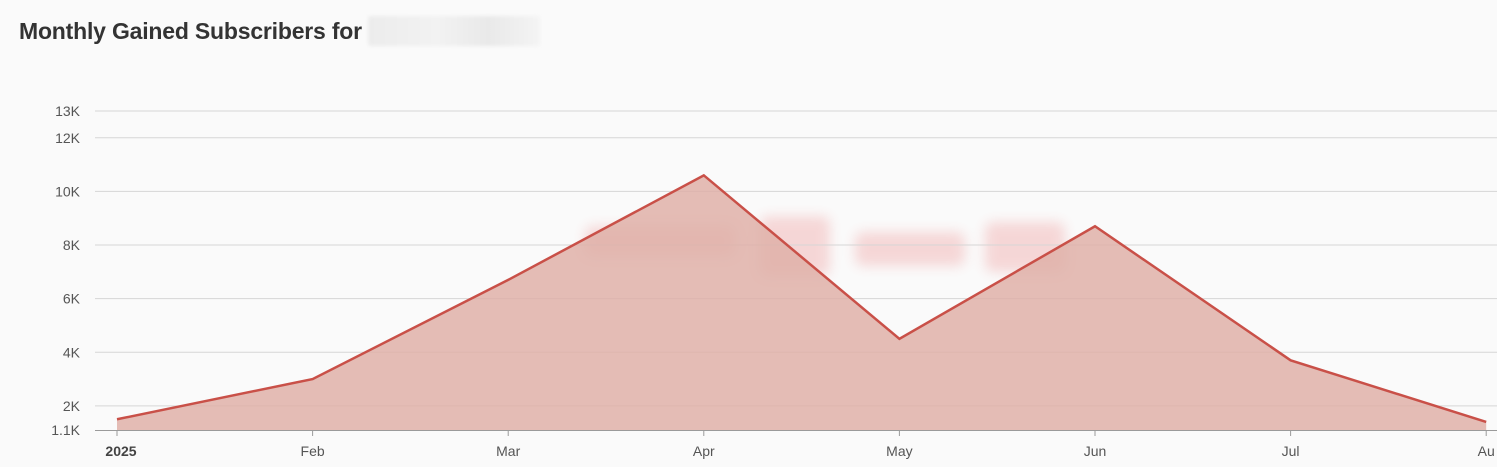  What do you see at coordinates (68, 111) in the screenshot?
I see `y-tick-label: 13K` at bounding box center [68, 111].